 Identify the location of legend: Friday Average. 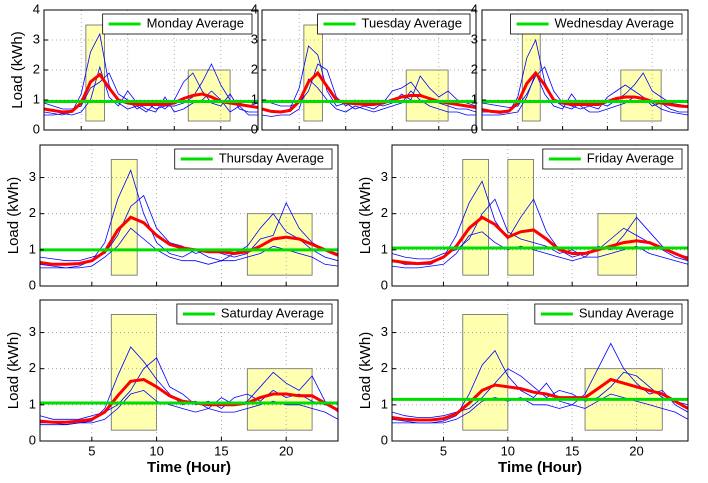
(612, 159).